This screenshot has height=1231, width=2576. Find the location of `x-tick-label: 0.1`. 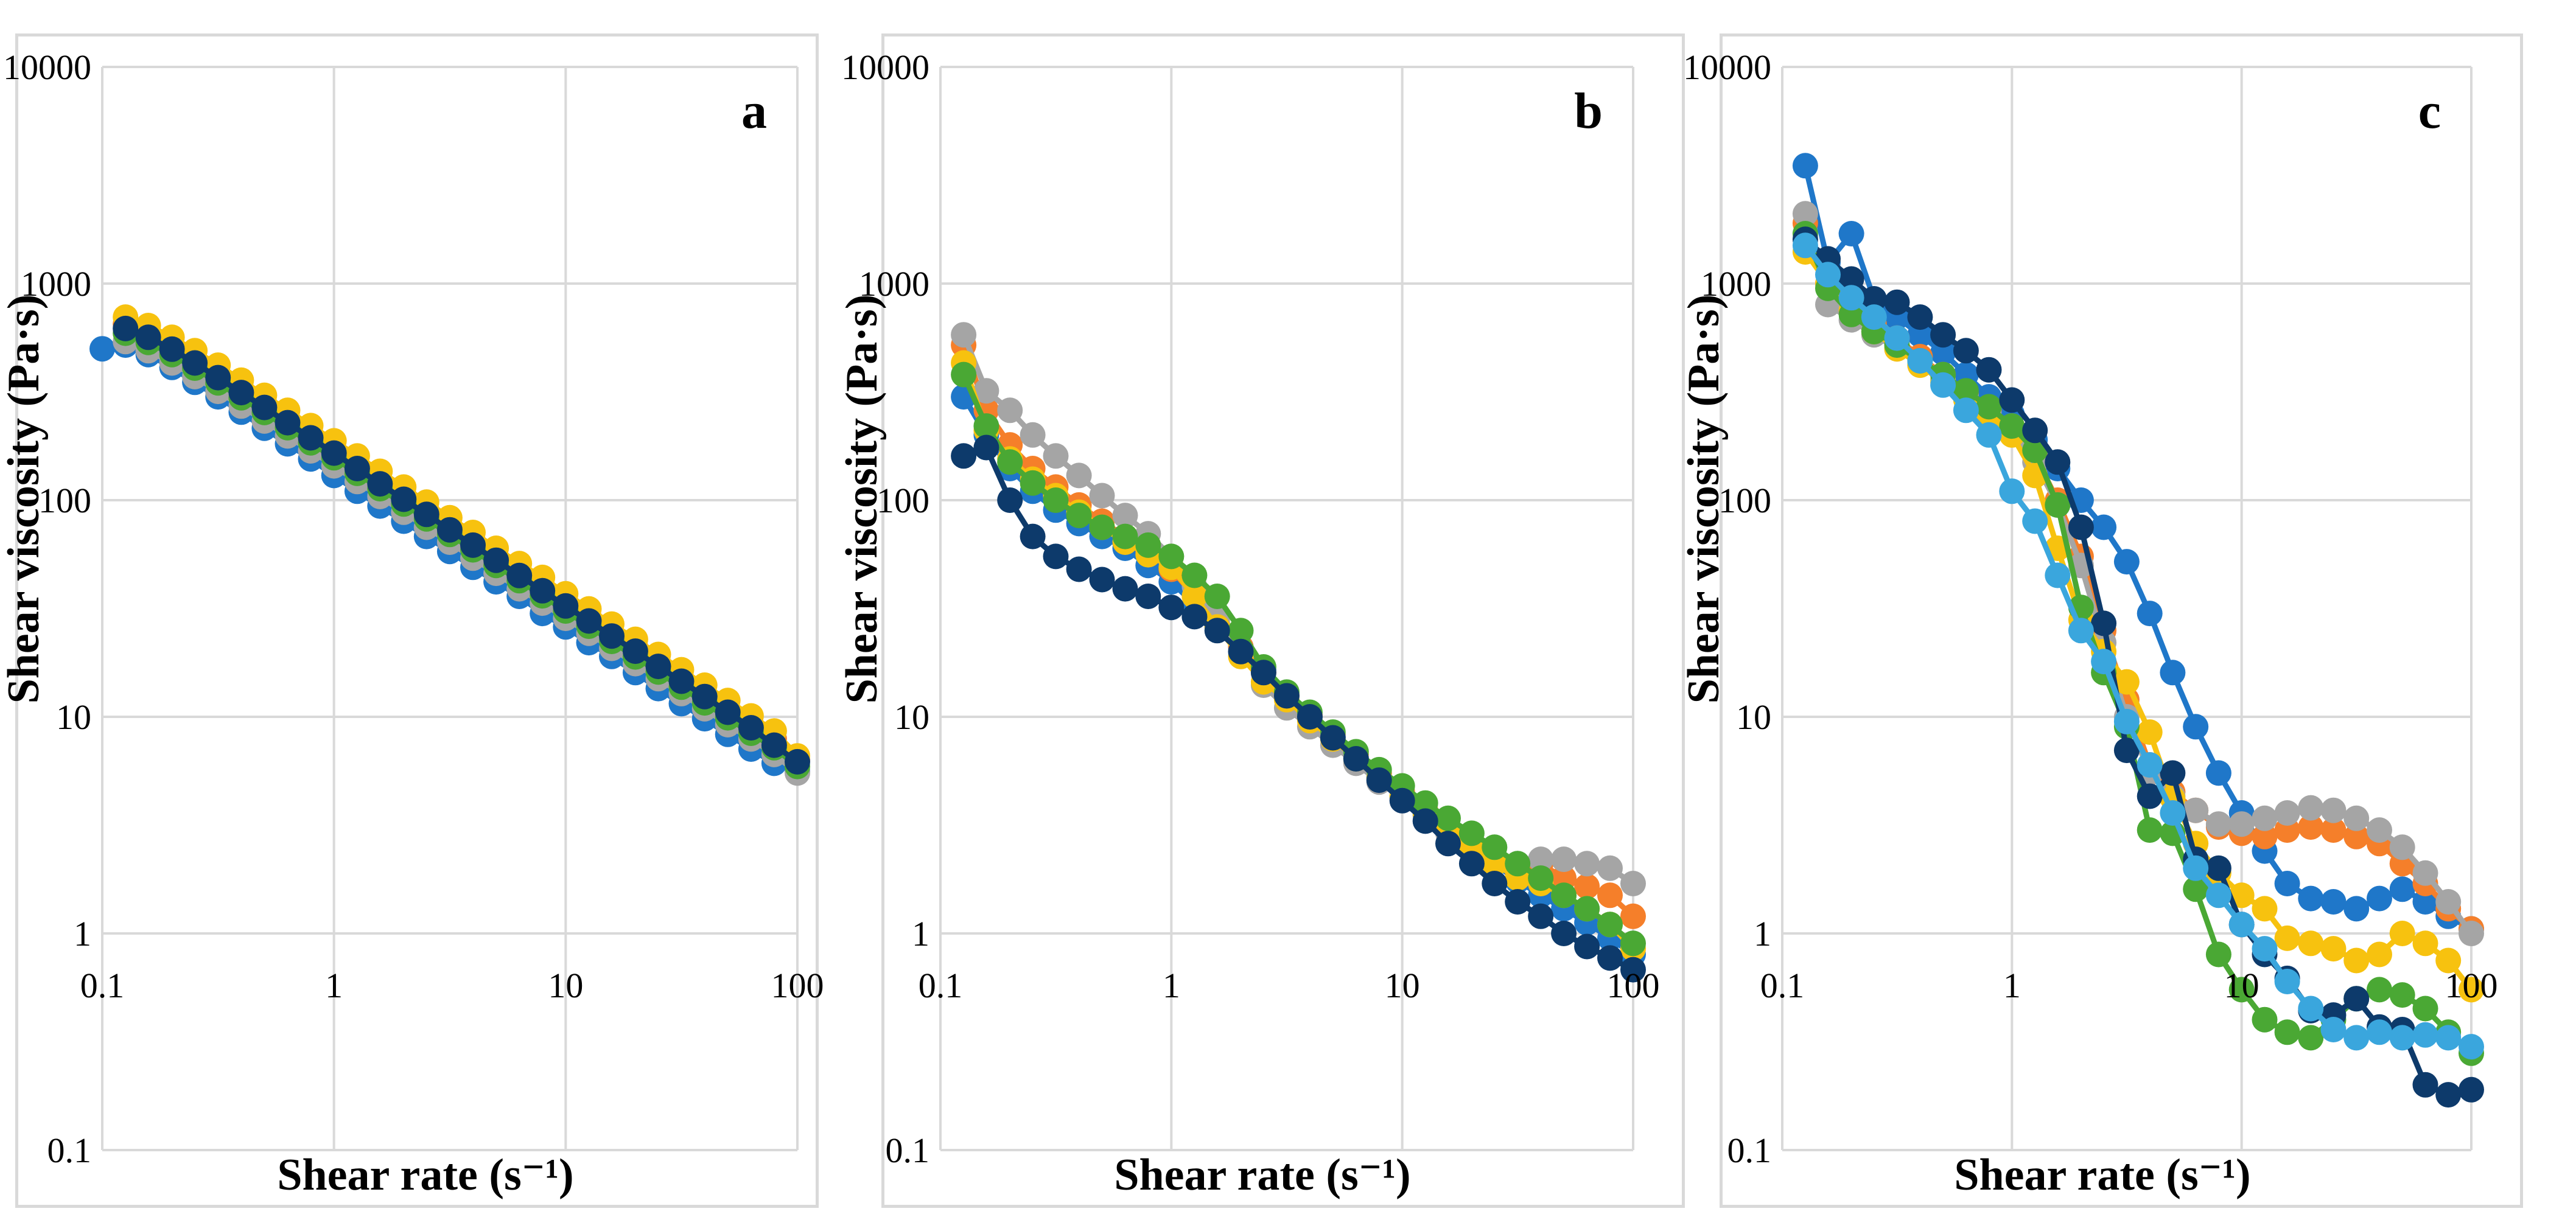

x-tick-label: 0.1 is located at coordinates (1782, 986).